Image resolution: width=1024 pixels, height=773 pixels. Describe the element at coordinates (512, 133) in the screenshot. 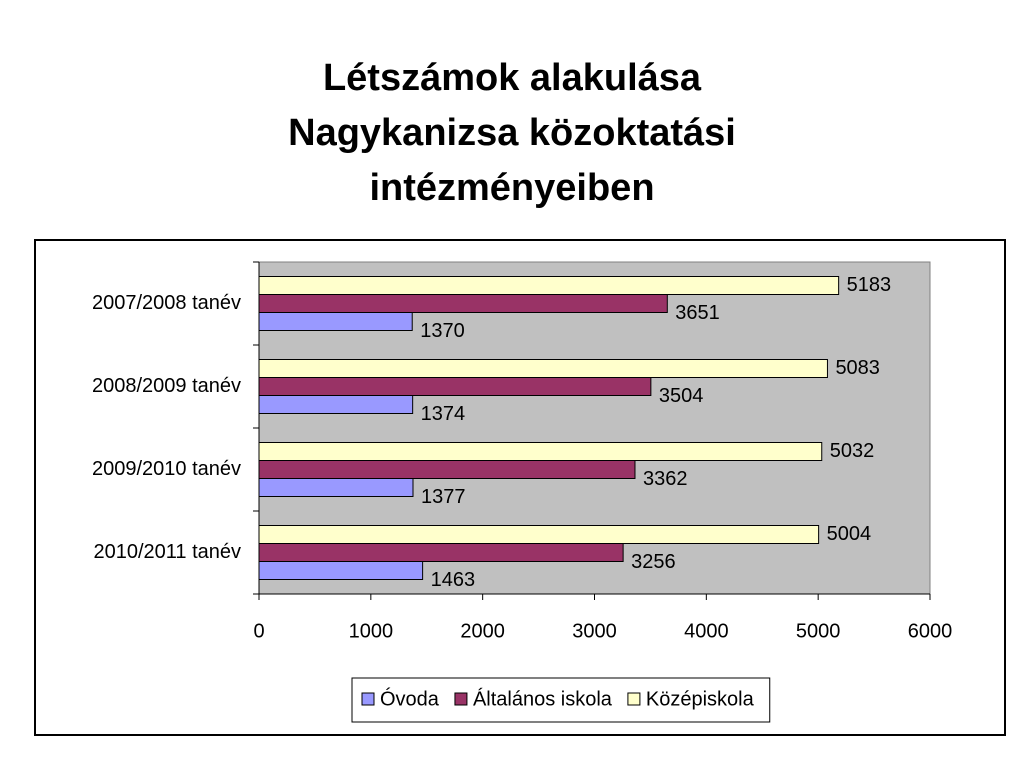

I see `chart-title: Nagykanizsa közoktatási` at that location.